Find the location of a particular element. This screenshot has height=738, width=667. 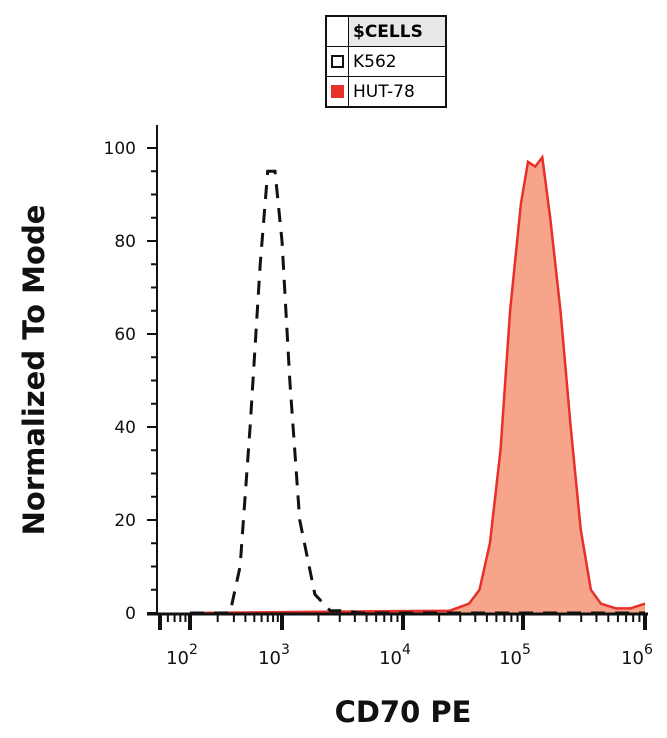

x-tick-label: 10⁵ is located at coordinates (515, 655).